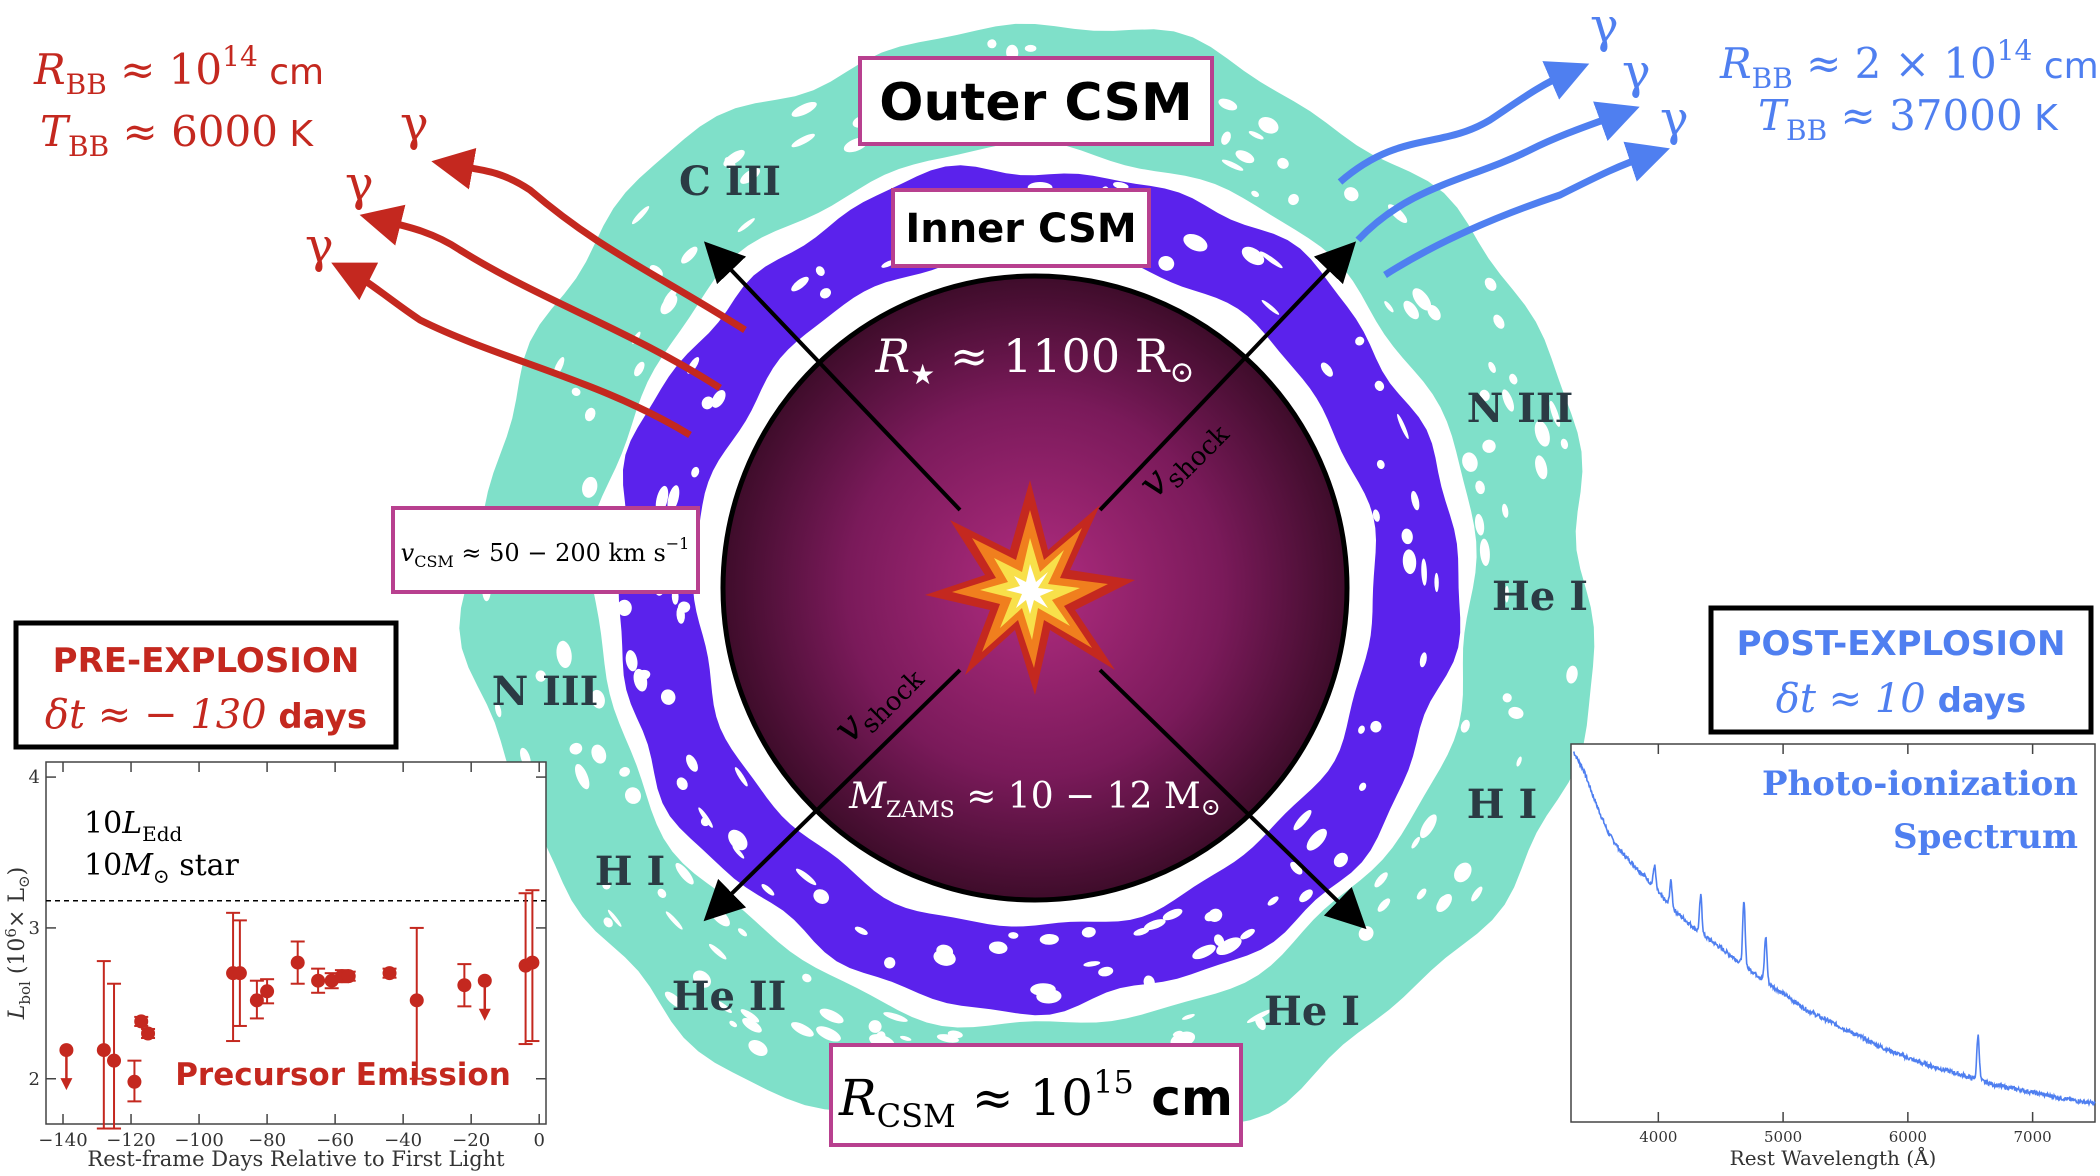  What do you see at coordinates (130, 1140) in the screenshot?
I see `lc-x-tick-label: −120` at bounding box center [130, 1140].